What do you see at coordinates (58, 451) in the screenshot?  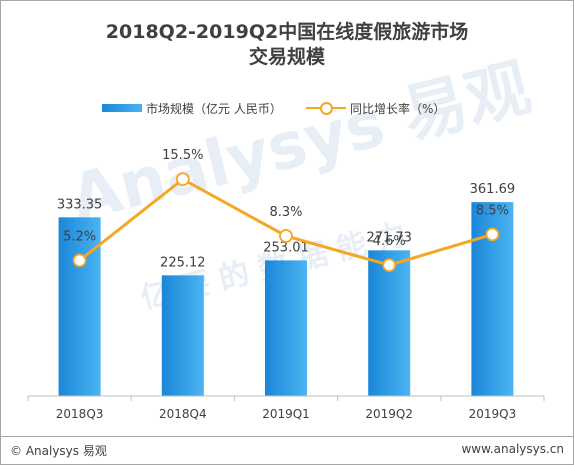 I see `footer-source: © Analysys 易观` at bounding box center [58, 451].